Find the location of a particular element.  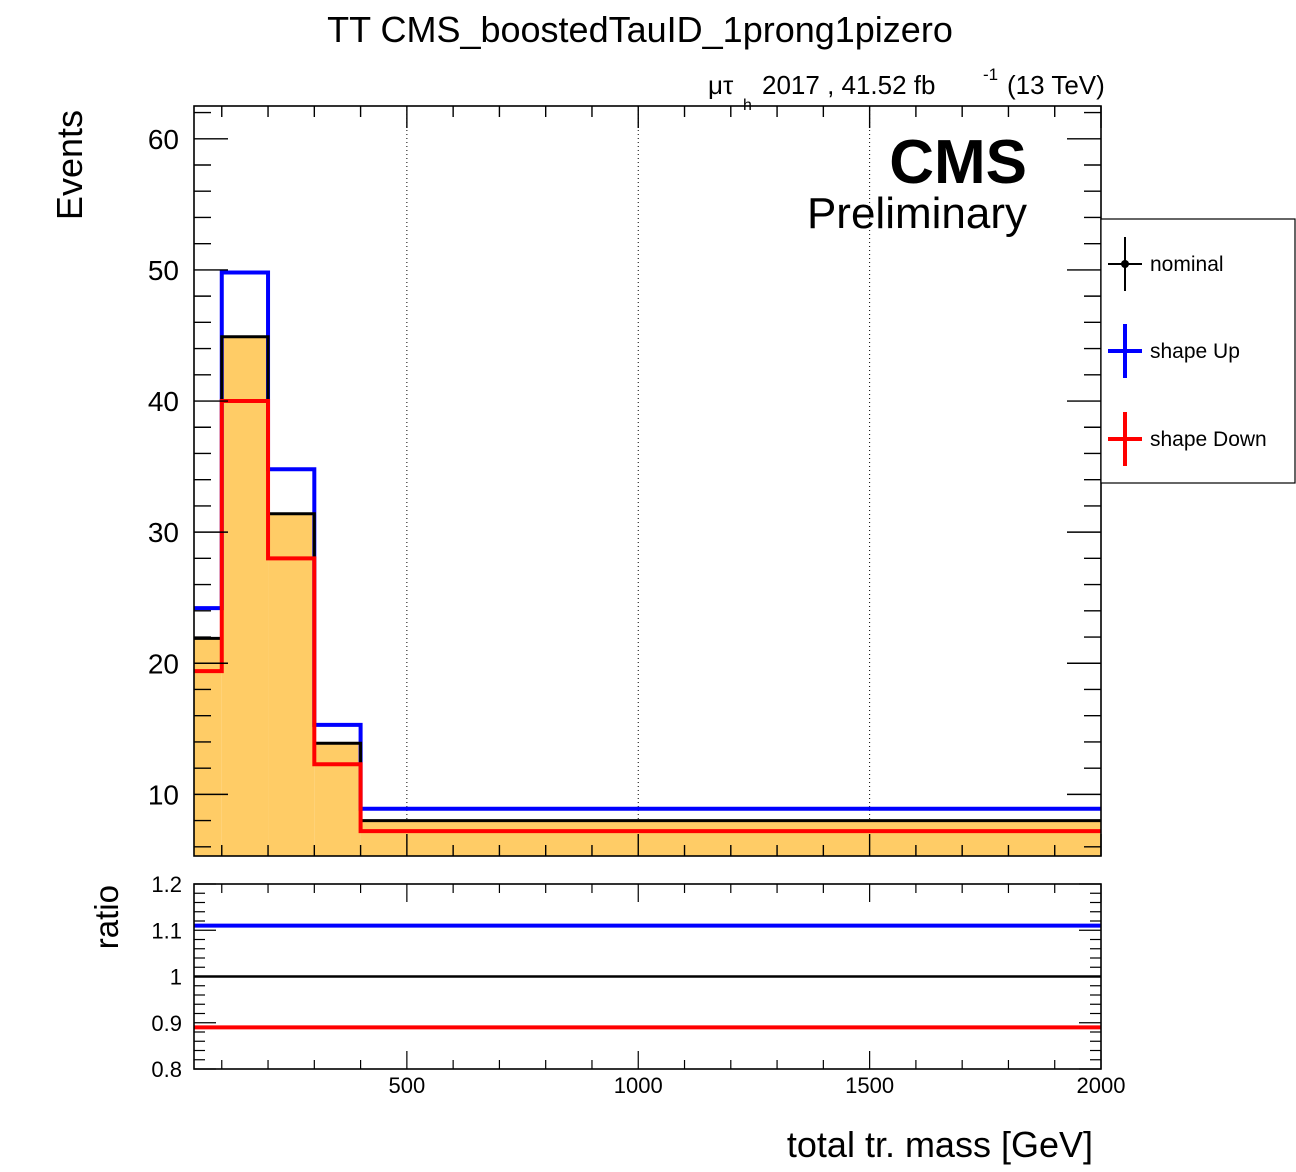

y-tick-label-30: 30 is located at coordinates (163, 532).